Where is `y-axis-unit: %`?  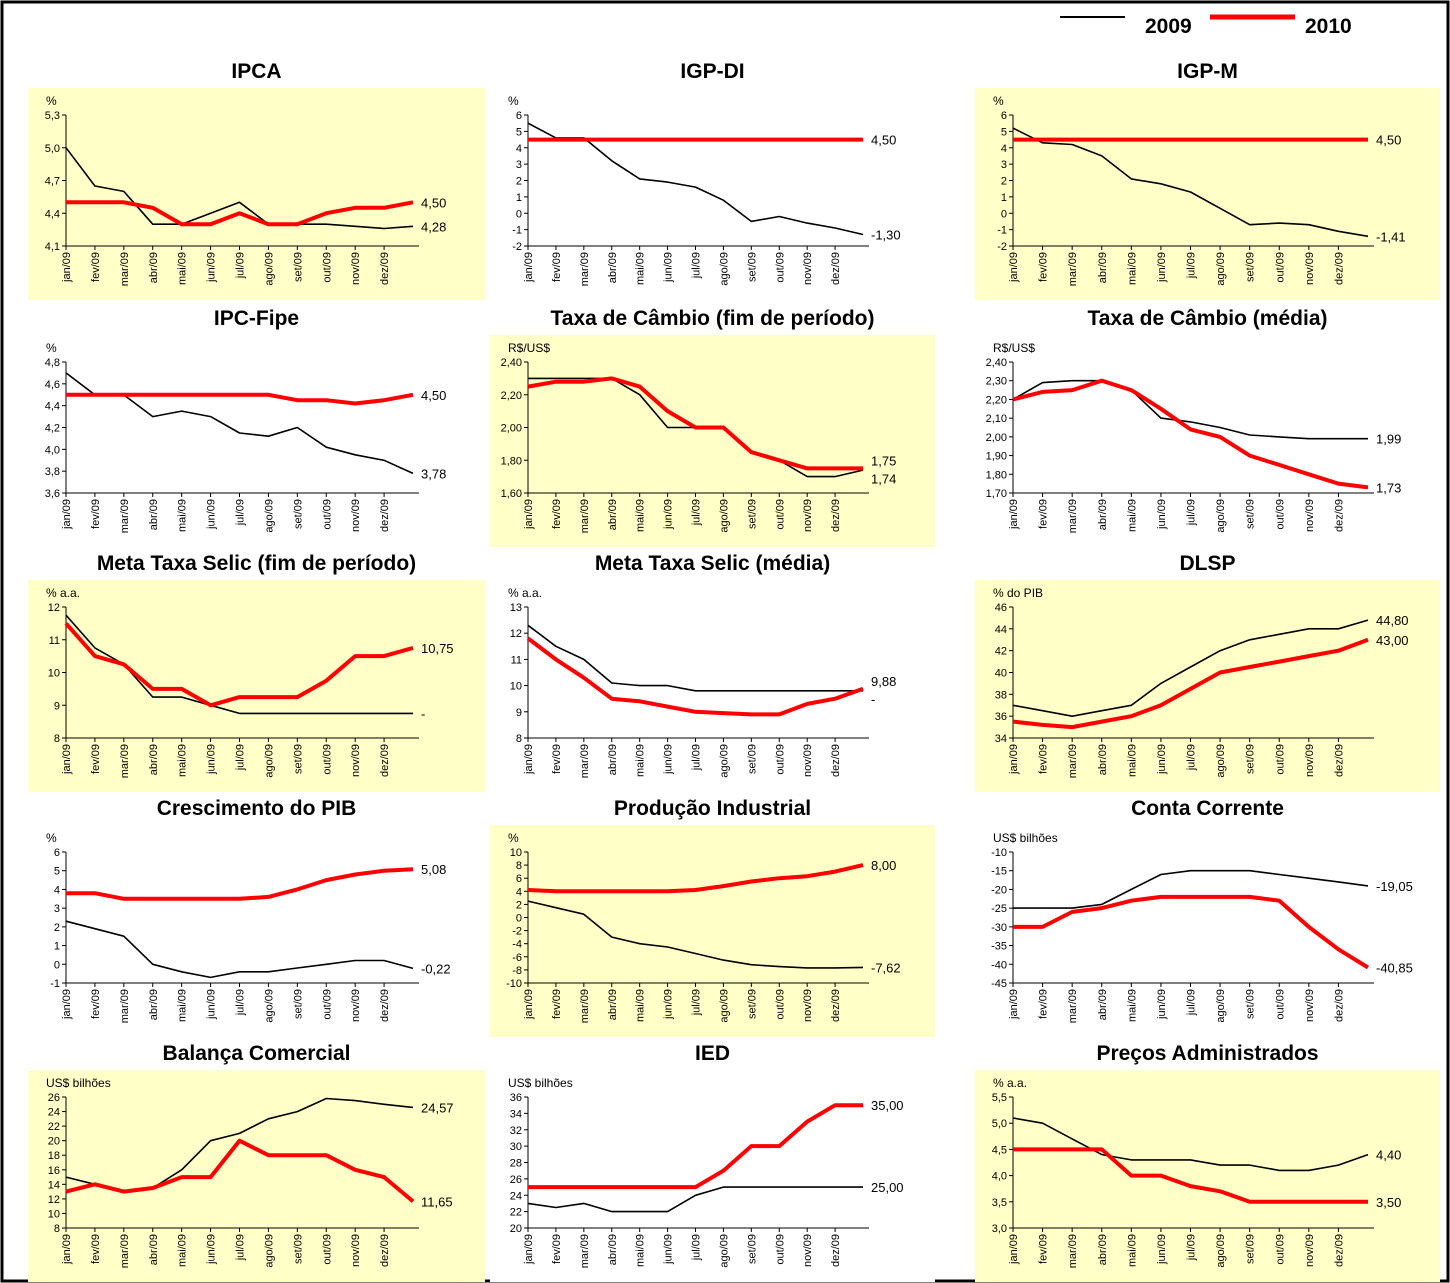
y-axis-unit: % is located at coordinates (51, 348).